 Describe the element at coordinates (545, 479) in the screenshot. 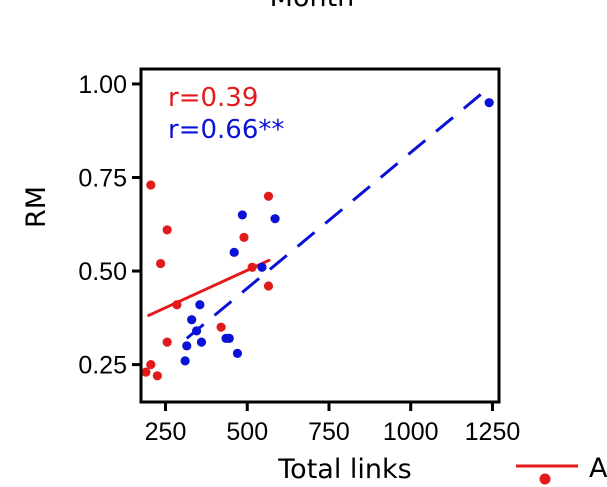

I see `legend-marker` at that location.